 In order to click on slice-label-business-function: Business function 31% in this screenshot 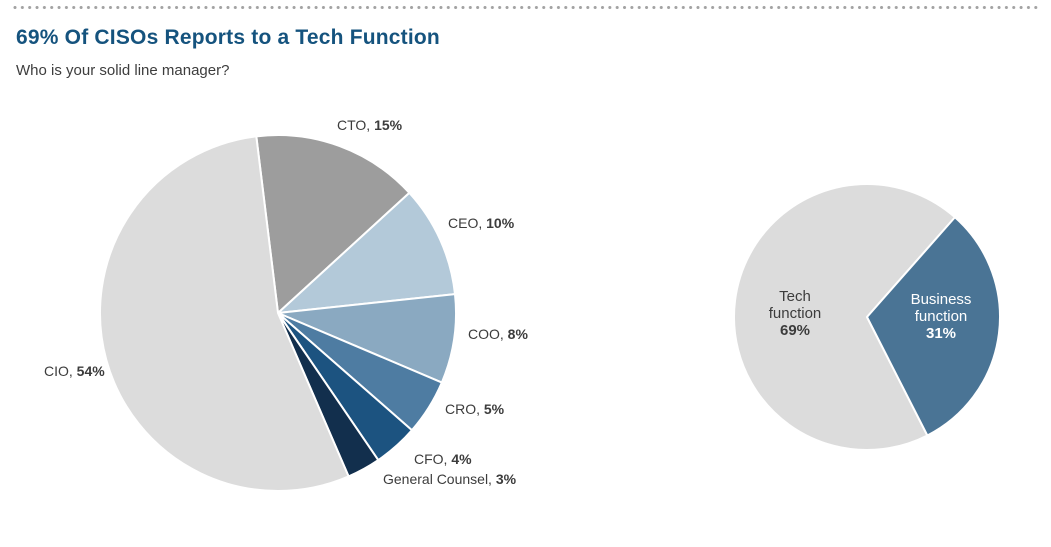, I will do `click(941, 316)`.